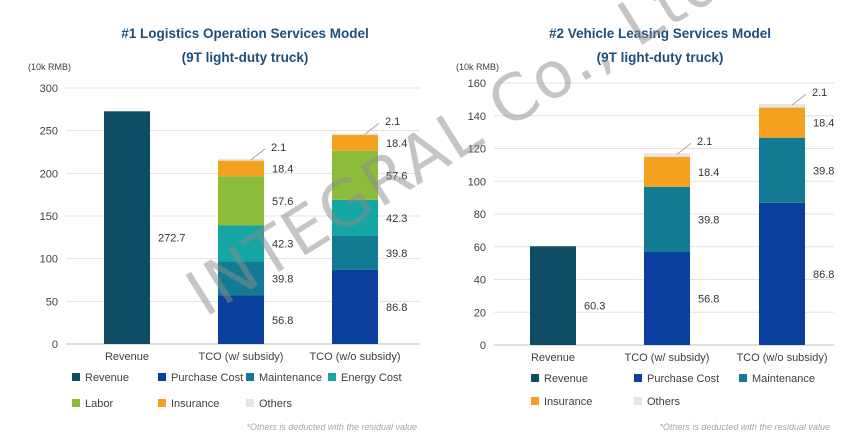 The width and height of the screenshot is (865, 441). I want to click on y-tick-label: 140, so click(477, 117).